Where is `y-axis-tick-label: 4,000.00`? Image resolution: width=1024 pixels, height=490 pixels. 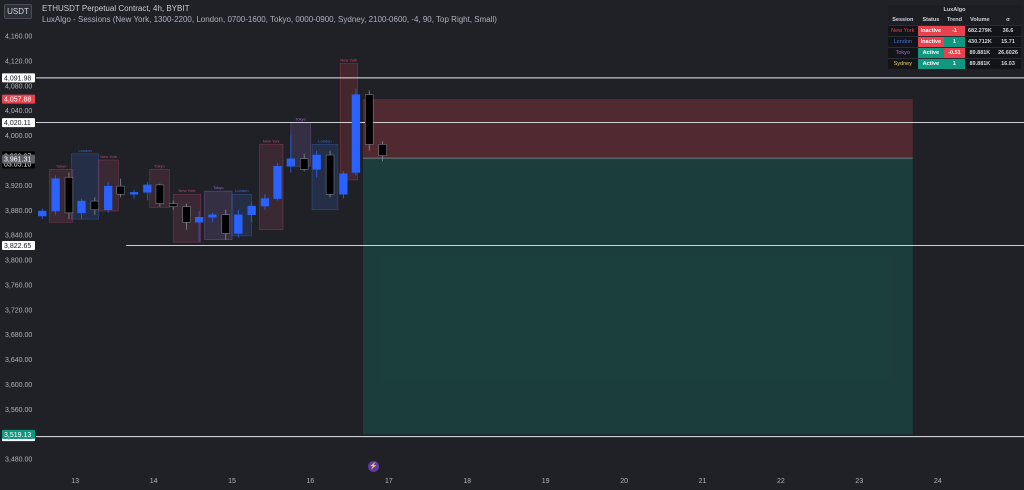 y-axis-tick-label: 4,000.00 is located at coordinates (18, 136).